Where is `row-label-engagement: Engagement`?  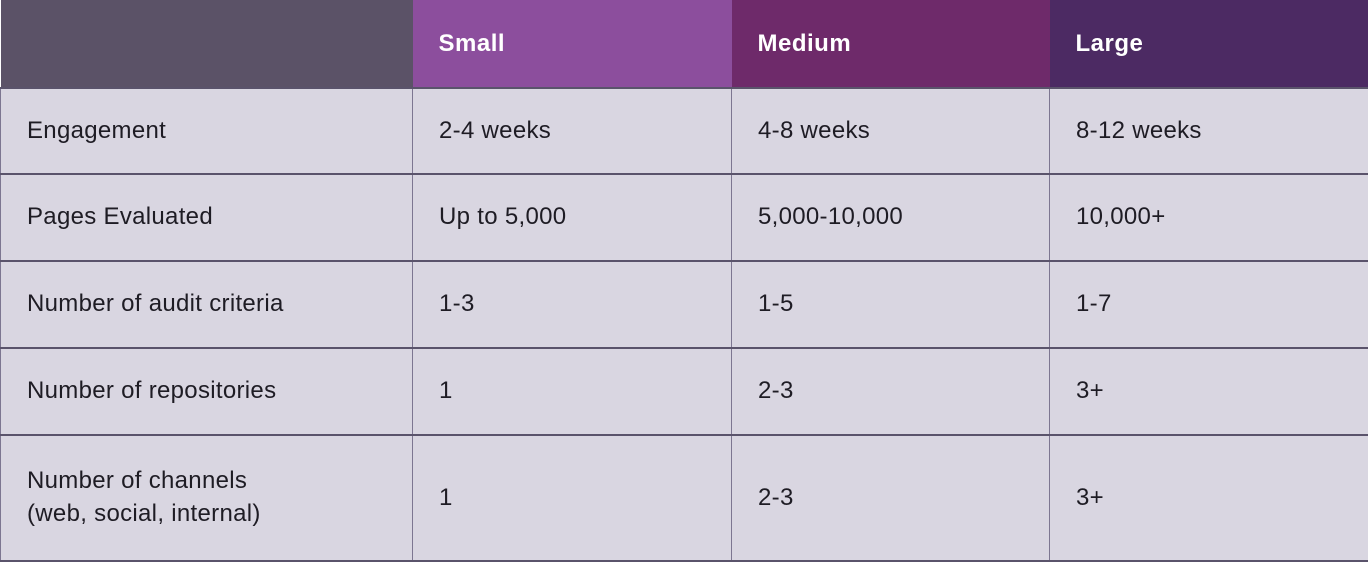 row-label-engagement: Engagement is located at coordinates (206, 131).